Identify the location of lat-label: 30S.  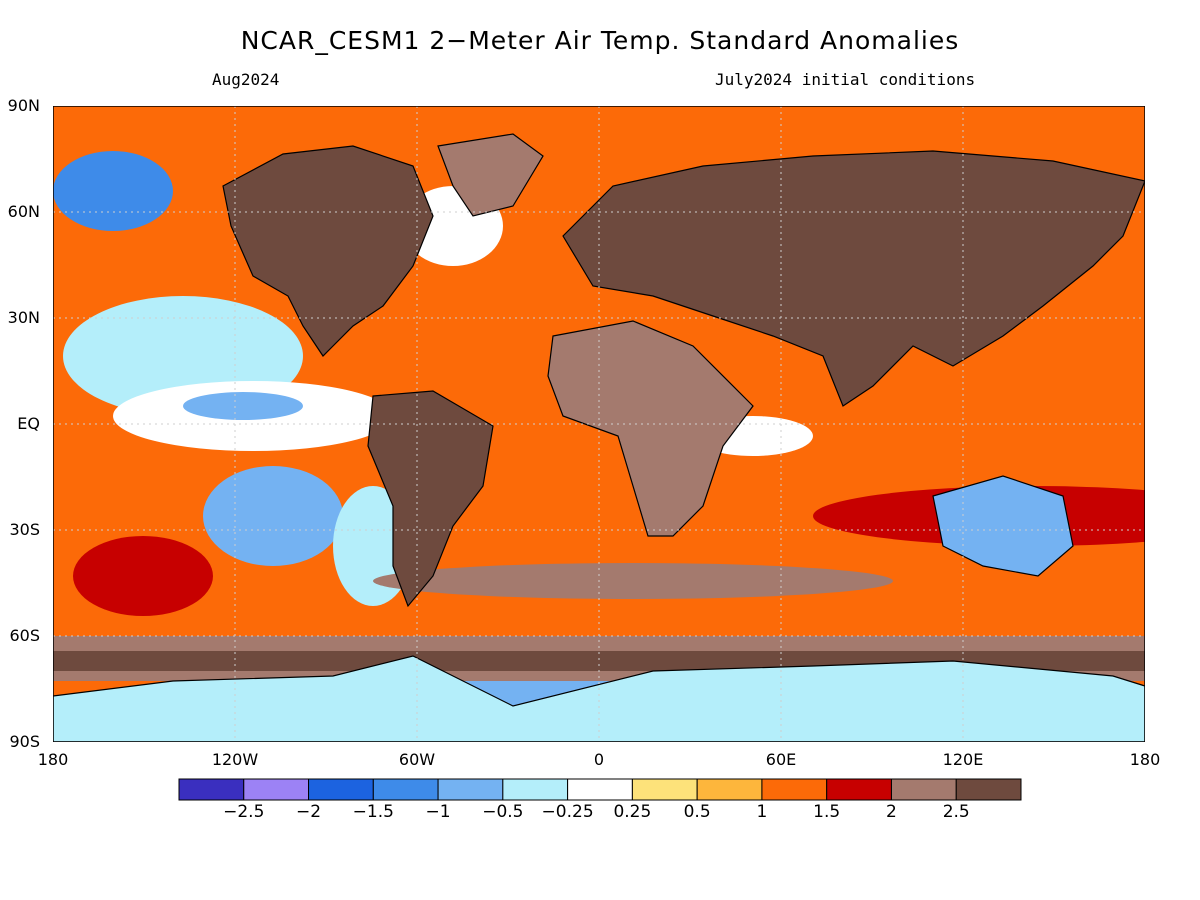
(24, 529).